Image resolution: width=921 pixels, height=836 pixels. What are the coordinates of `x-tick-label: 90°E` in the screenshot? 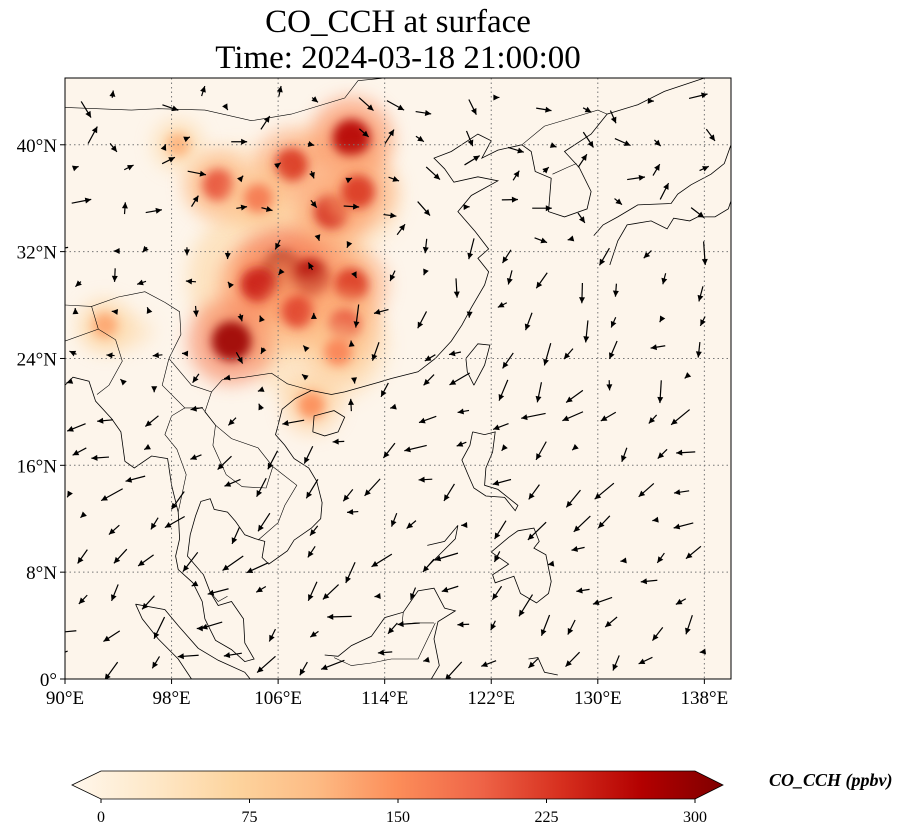 It's located at (65, 698).